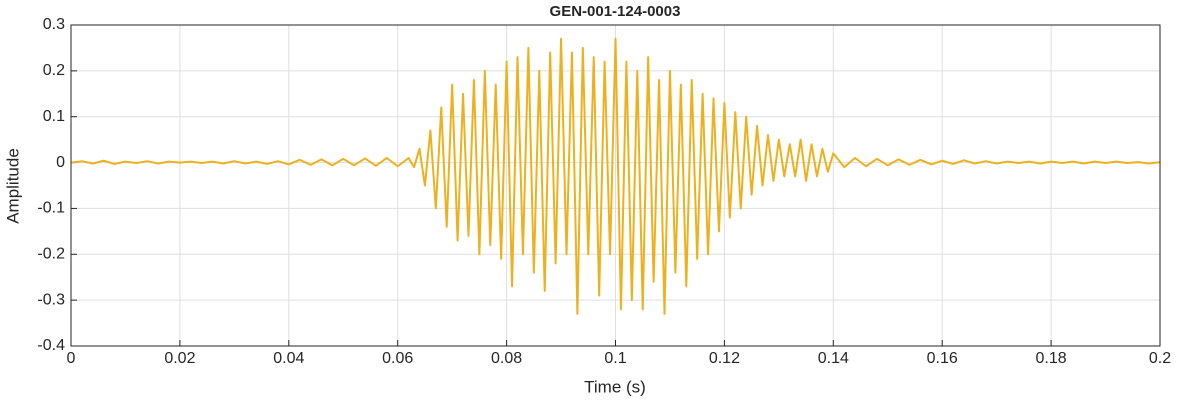 Image resolution: width=1177 pixels, height=404 pixels. What do you see at coordinates (1051, 358) in the screenshot?
I see `x-tick-label: 0.18` at bounding box center [1051, 358].